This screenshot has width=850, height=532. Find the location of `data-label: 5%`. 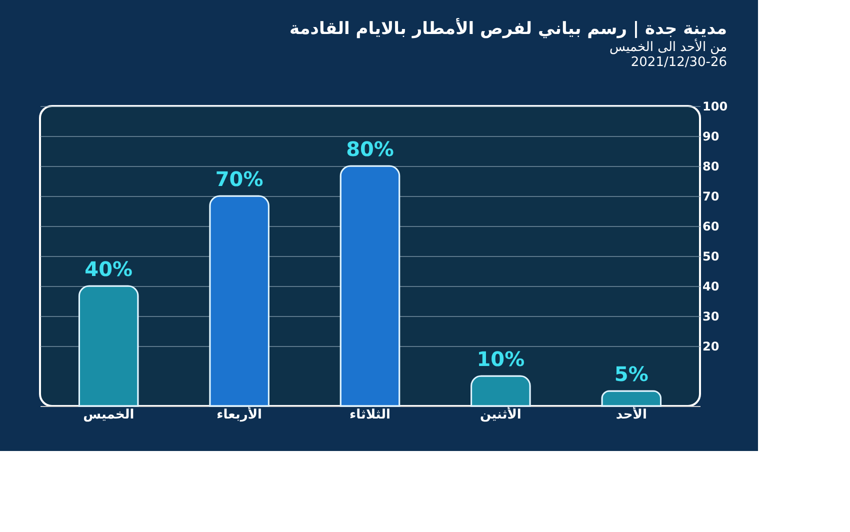

data-label: 5% is located at coordinates (631, 374).